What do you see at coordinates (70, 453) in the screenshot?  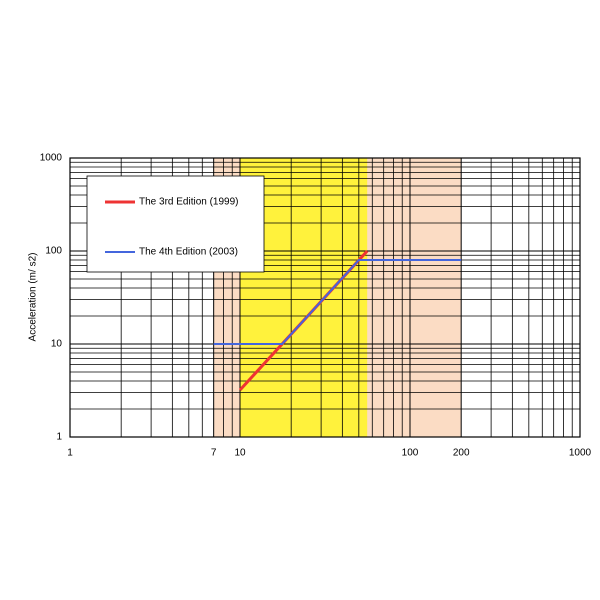 I see `x-tick-label: 1` at bounding box center [70, 453].